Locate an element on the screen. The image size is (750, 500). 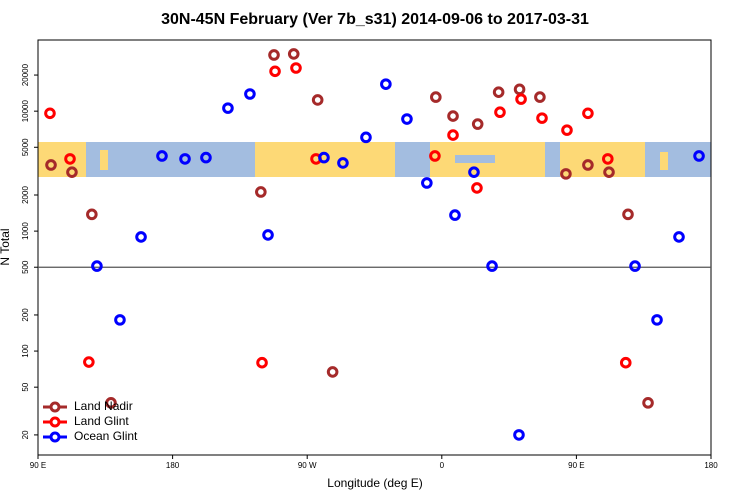
x-axis-label: Longitude (deg E) is located at coordinates (374, 483).